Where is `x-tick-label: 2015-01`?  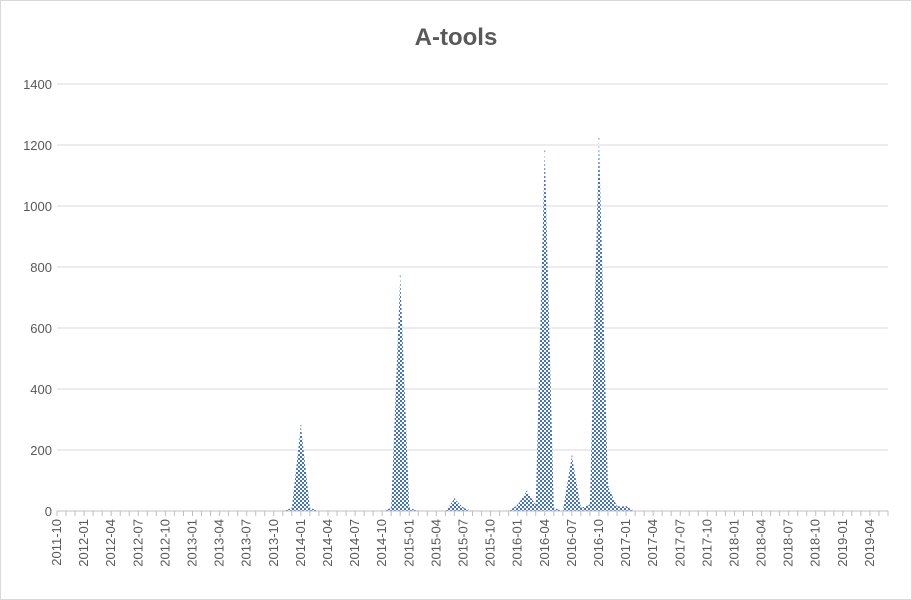
x-tick-label: 2015-01 is located at coordinates (408, 543).